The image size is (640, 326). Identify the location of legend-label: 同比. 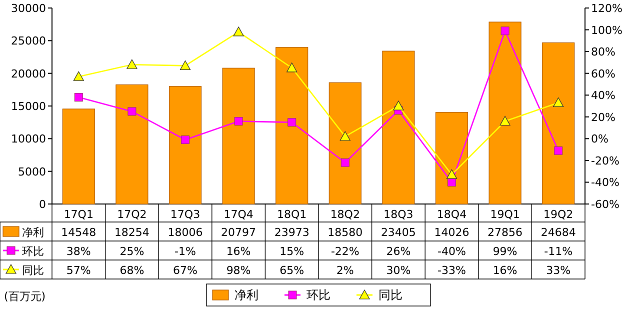
(33, 270).